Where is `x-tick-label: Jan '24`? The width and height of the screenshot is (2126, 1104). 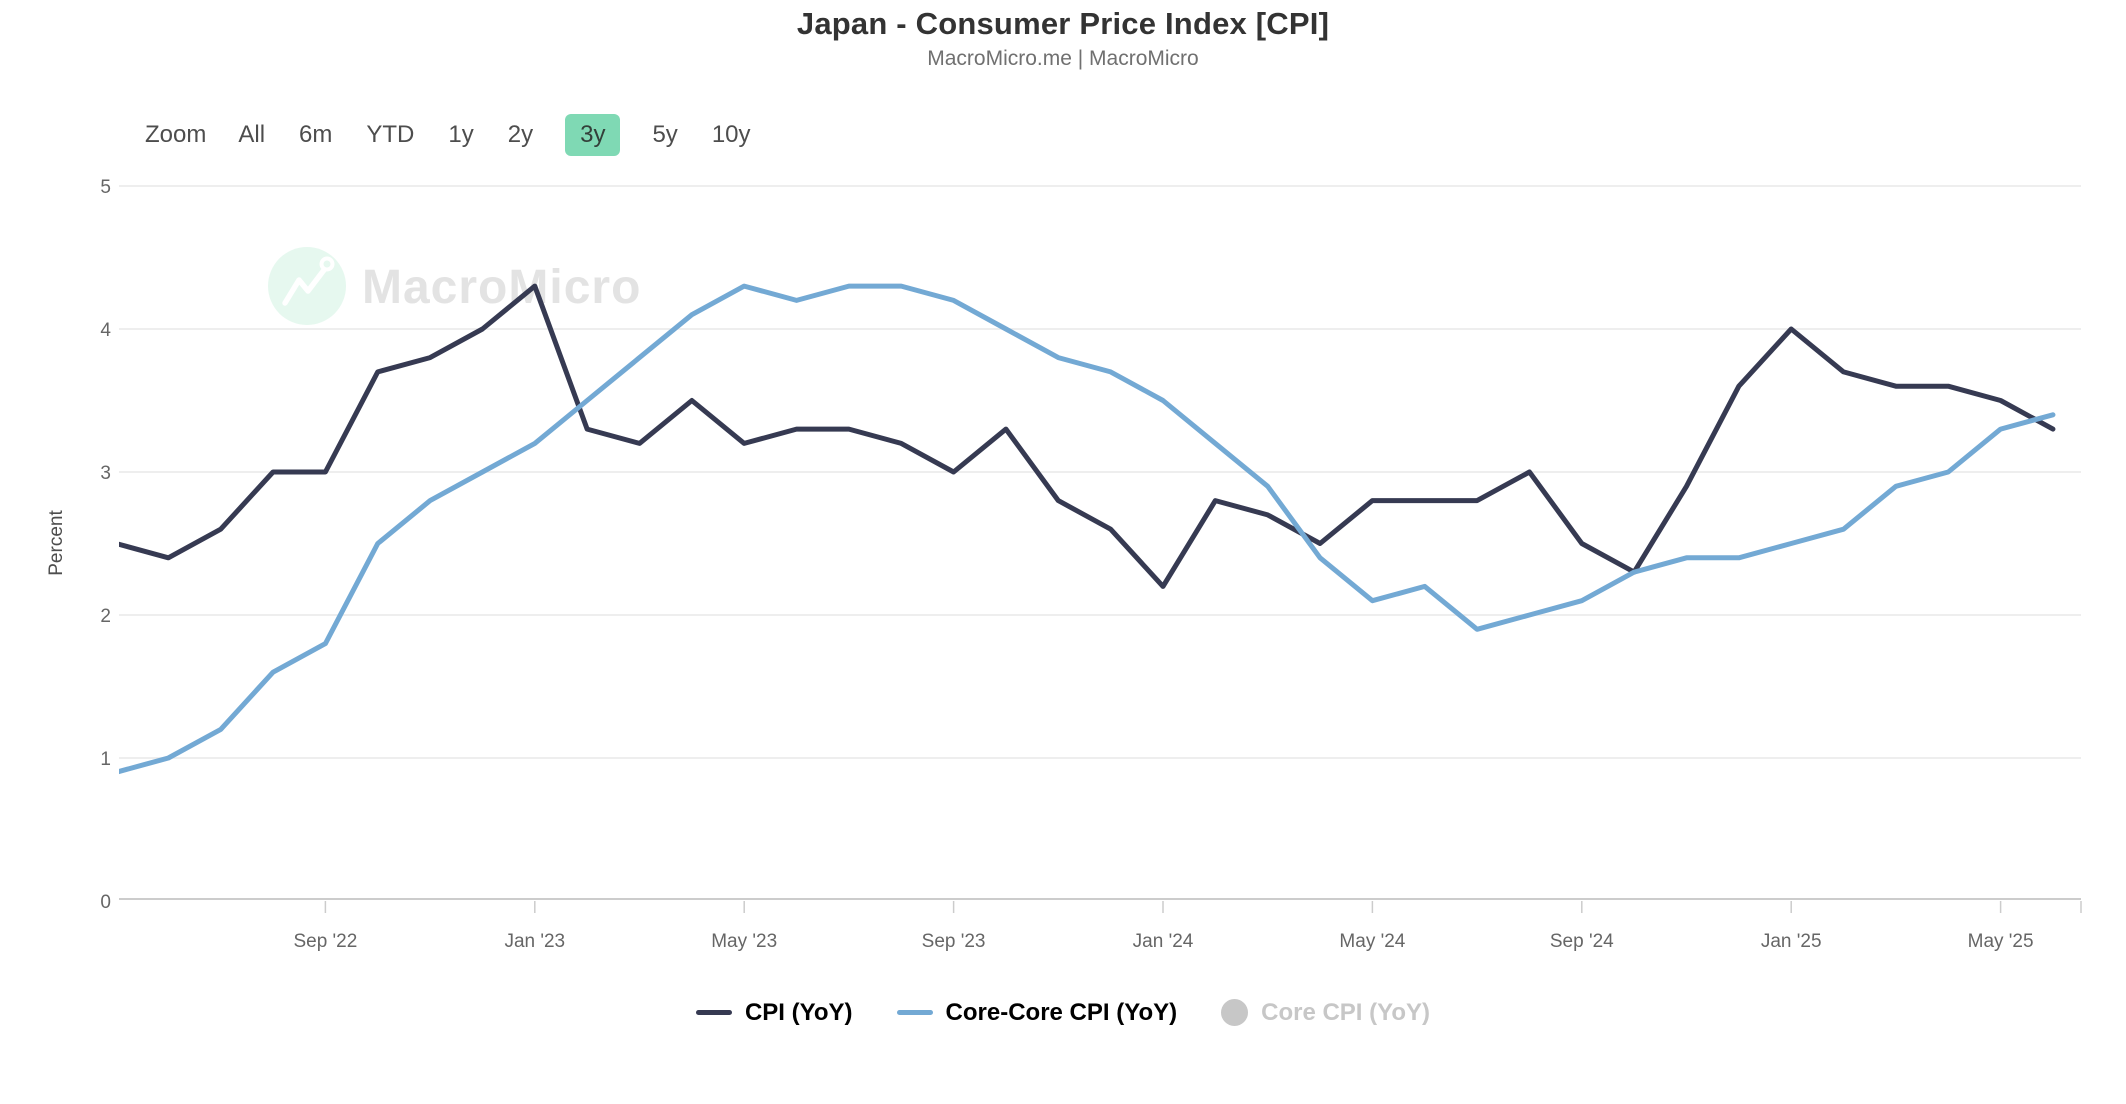 x-tick-label: Jan '24 is located at coordinates (1163, 941).